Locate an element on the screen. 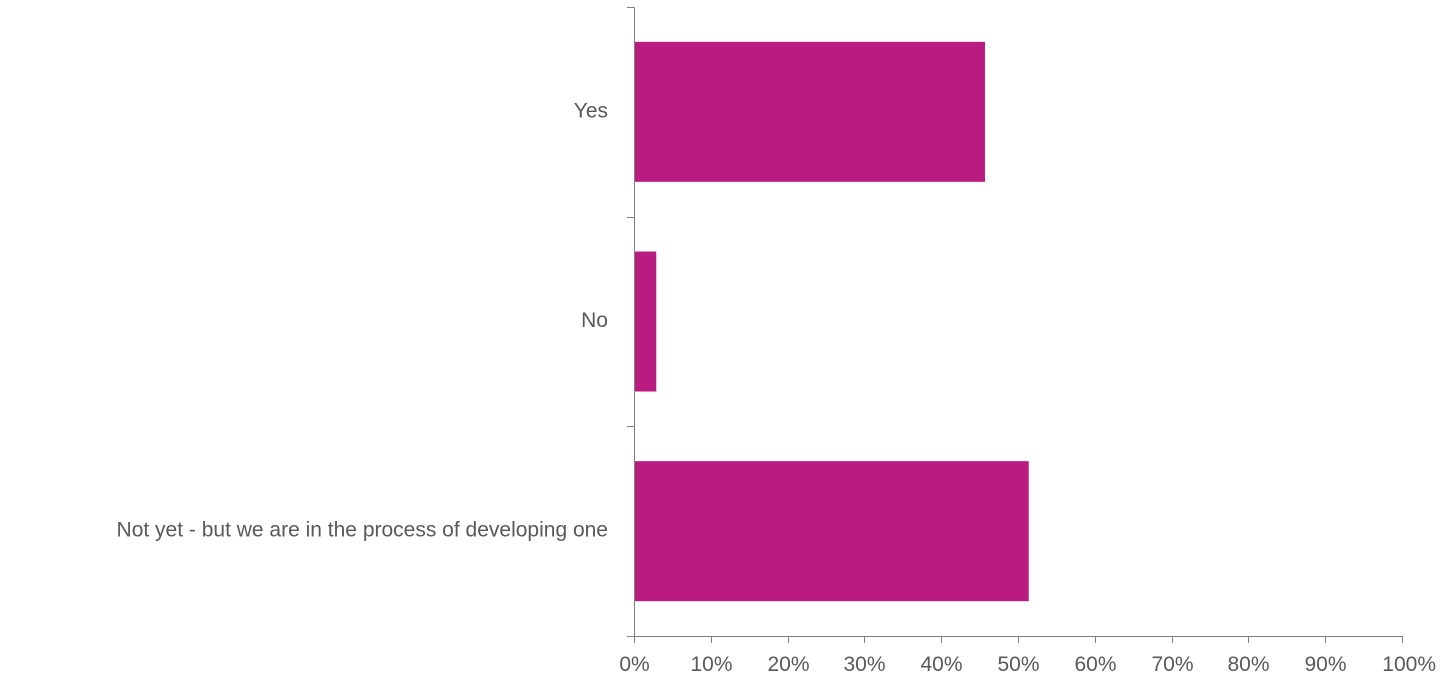 The width and height of the screenshot is (1440, 684). x-tick-label: 50% is located at coordinates (1018, 664).